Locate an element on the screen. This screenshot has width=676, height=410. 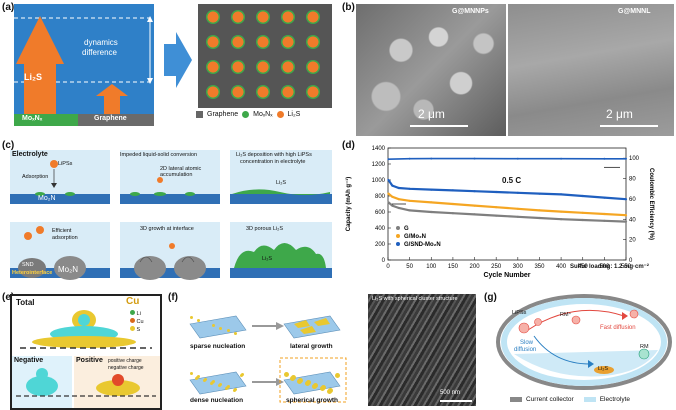
negative-label: Negative is located at coordinates (29, 360).